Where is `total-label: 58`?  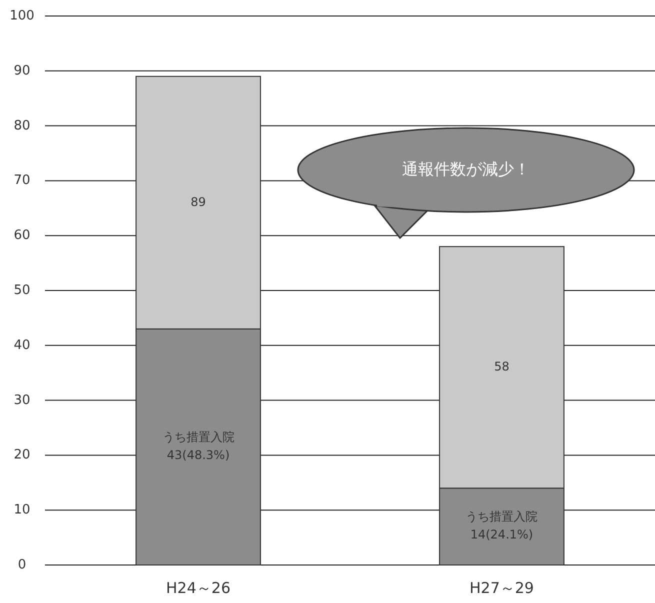
total-label: 58 is located at coordinates (502, 367).